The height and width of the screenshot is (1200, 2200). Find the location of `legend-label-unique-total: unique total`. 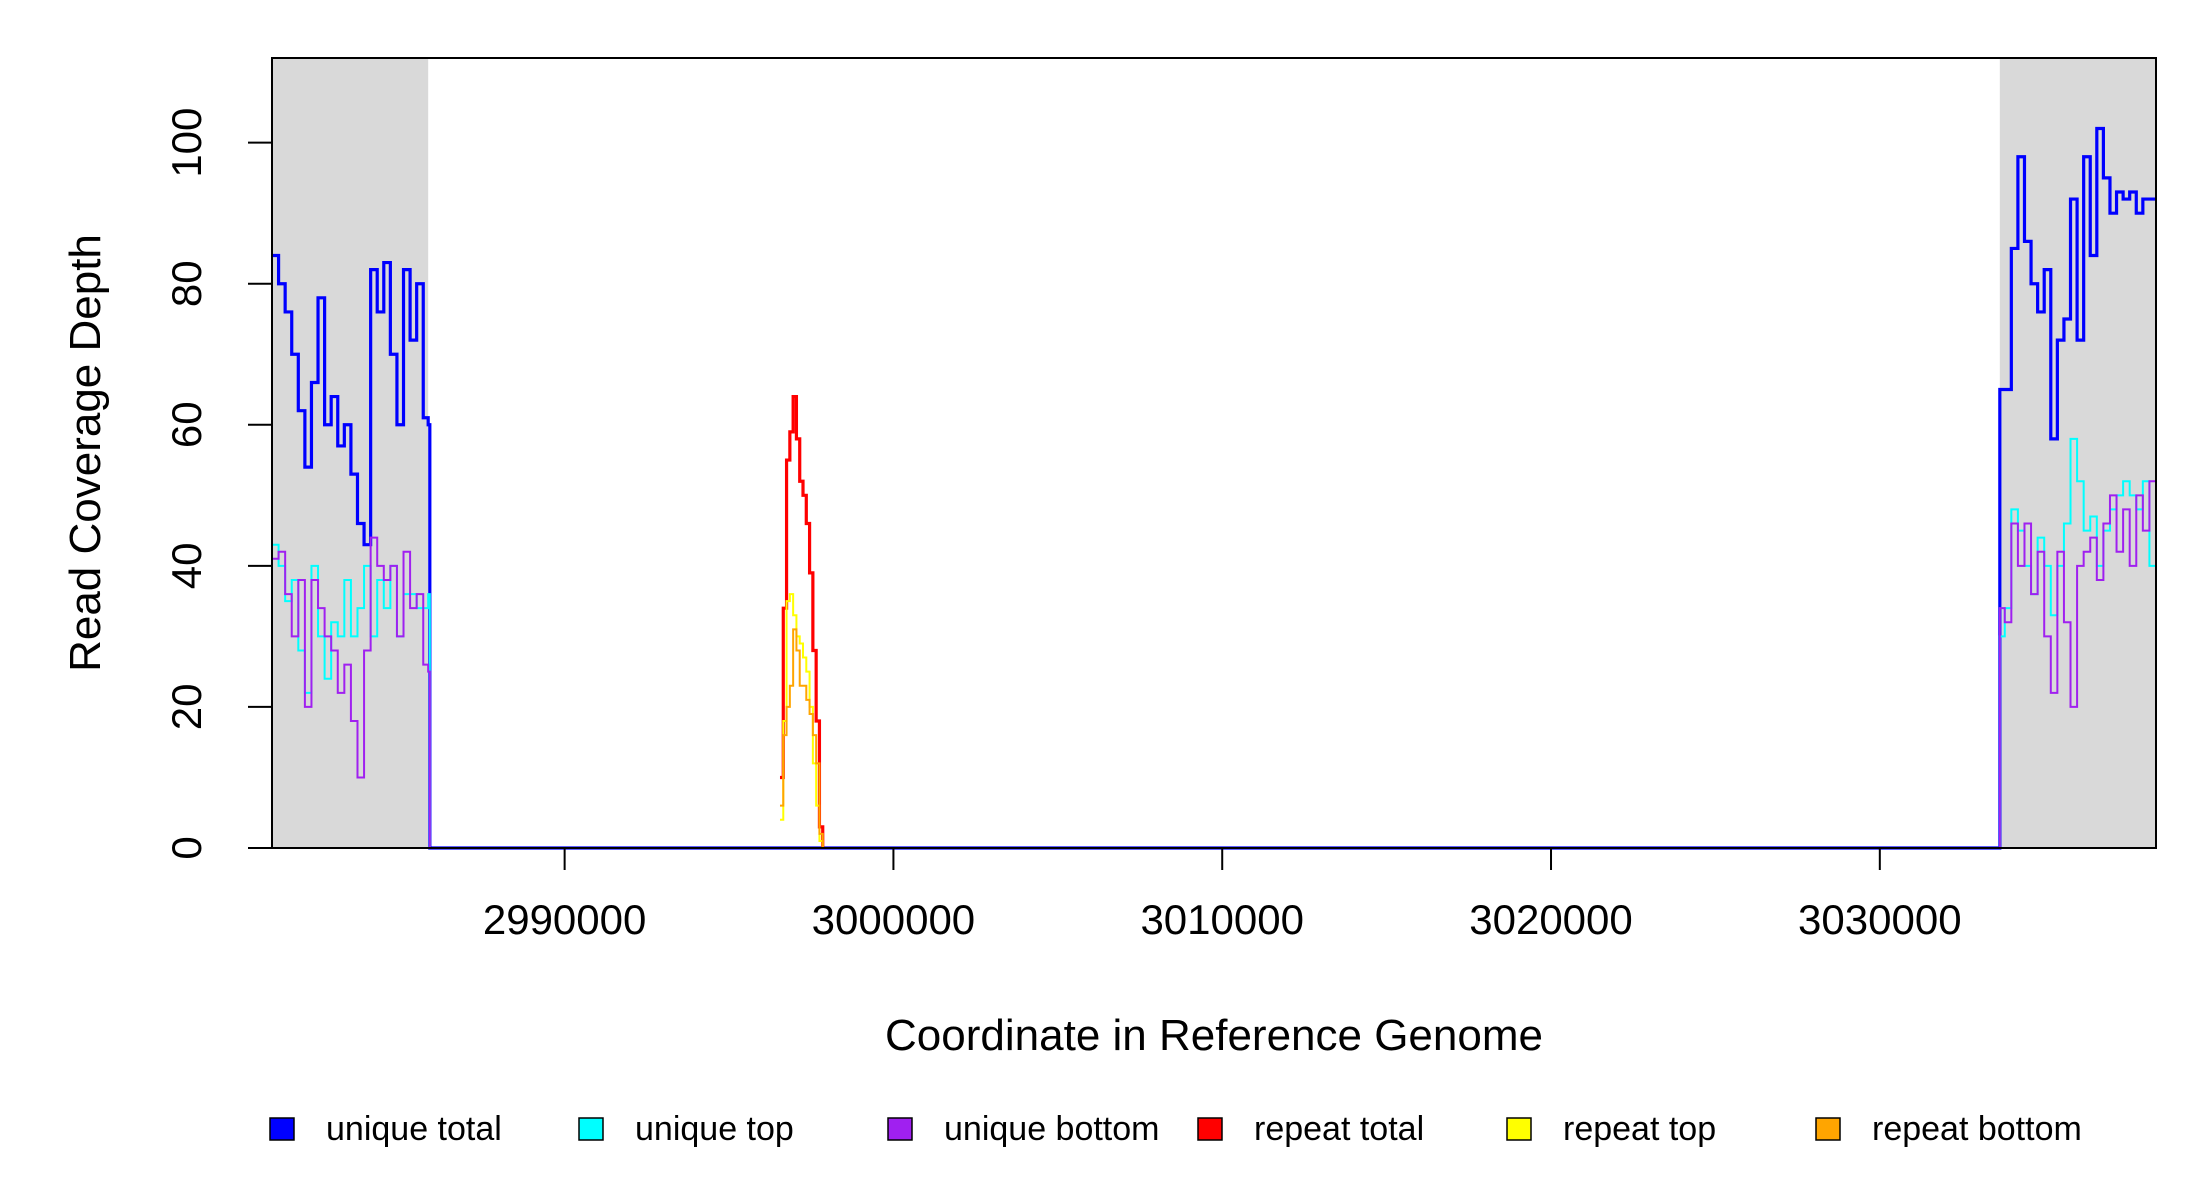

legend-label-unique-total: unique total is located at coordinates (414, 1129).